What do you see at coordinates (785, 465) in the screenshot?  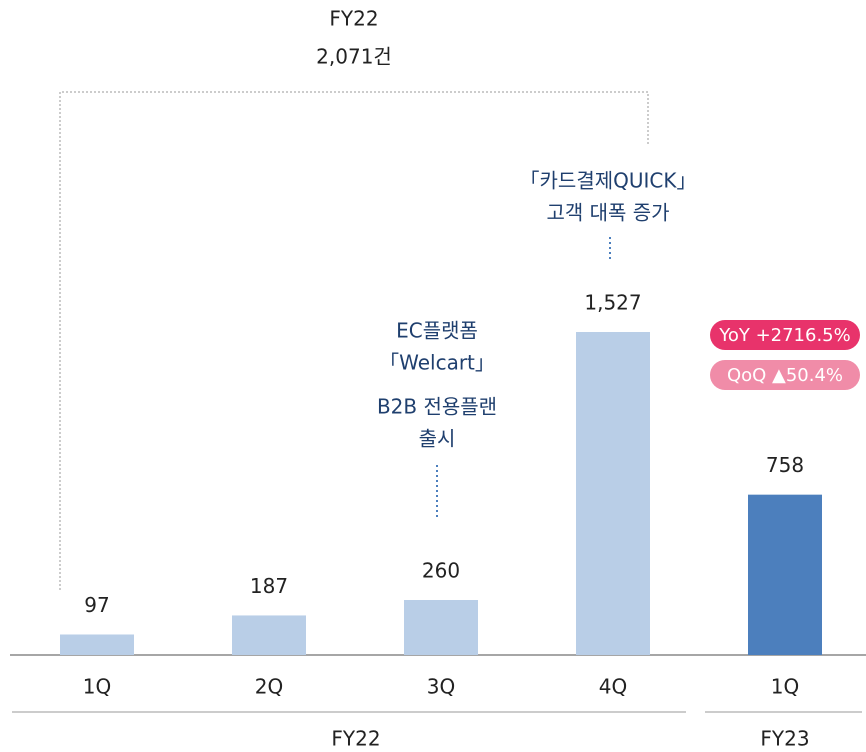 I see `value-label: 758` at bounding box center [785, 465].